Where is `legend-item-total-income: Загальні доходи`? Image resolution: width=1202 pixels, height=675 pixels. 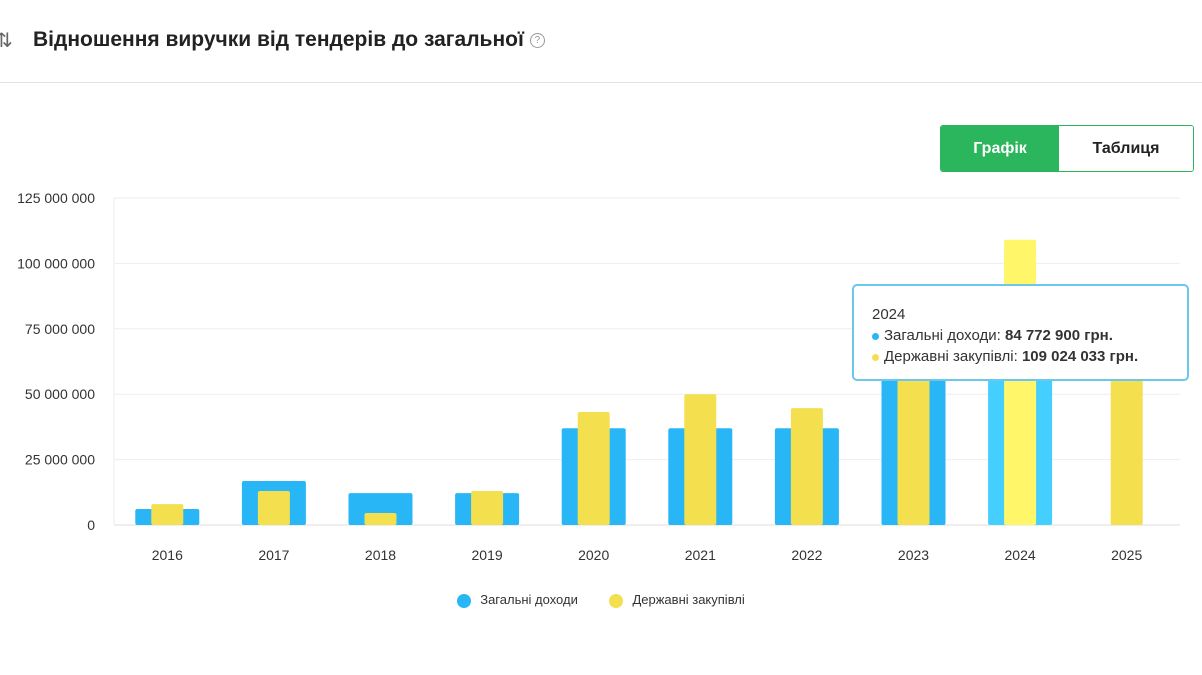
legend-item-total-income: Загальні доходи is located at coordinates (517, 600).